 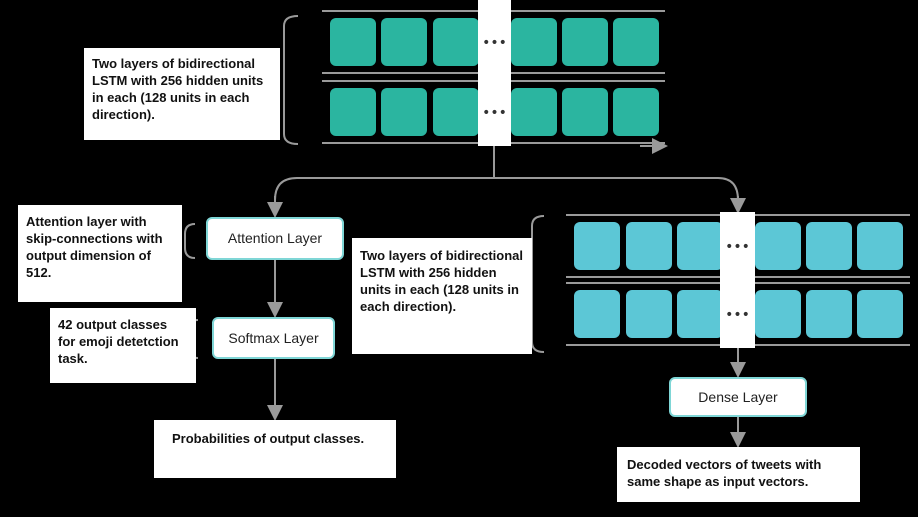 I want to click on decoder-ellipsis-column, so click(x=737, y=280).